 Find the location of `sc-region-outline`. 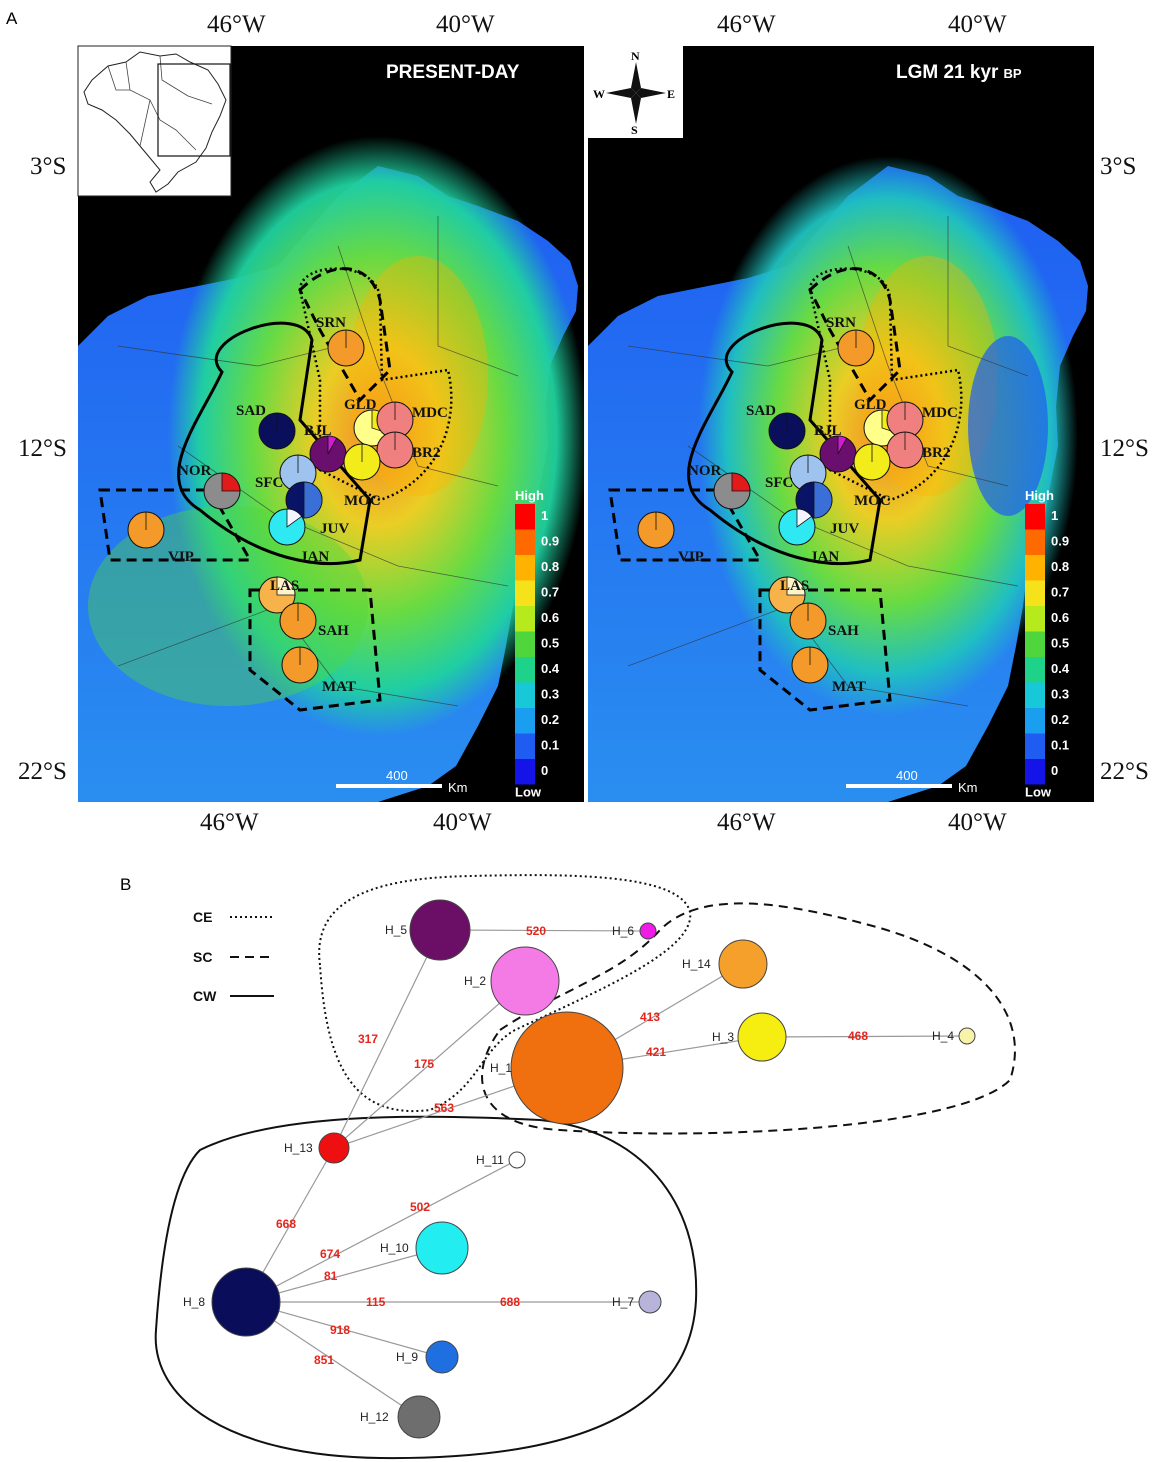

sc-region-outline is located at coordinates (245, 489).